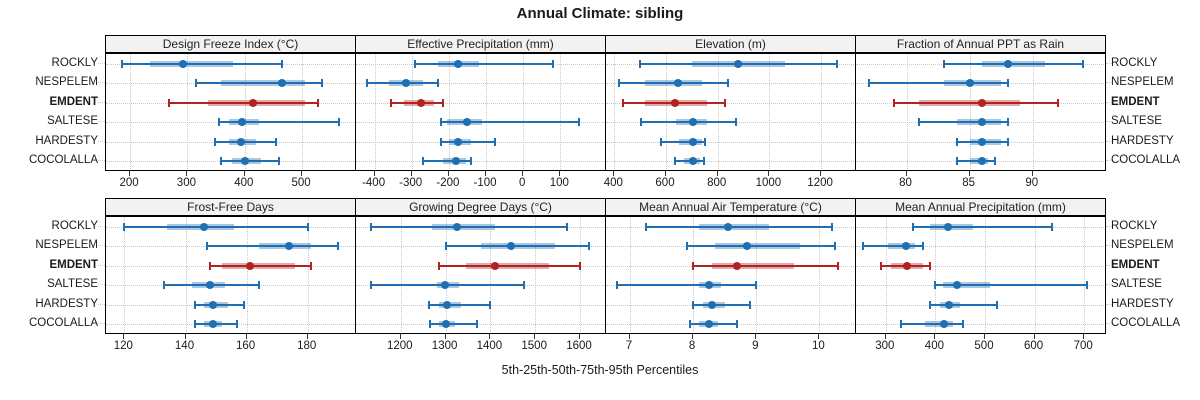  Describe the element at coordinates (1142, 82) in the screenshot. I see `site-label-right: NESPELEM` at that location.